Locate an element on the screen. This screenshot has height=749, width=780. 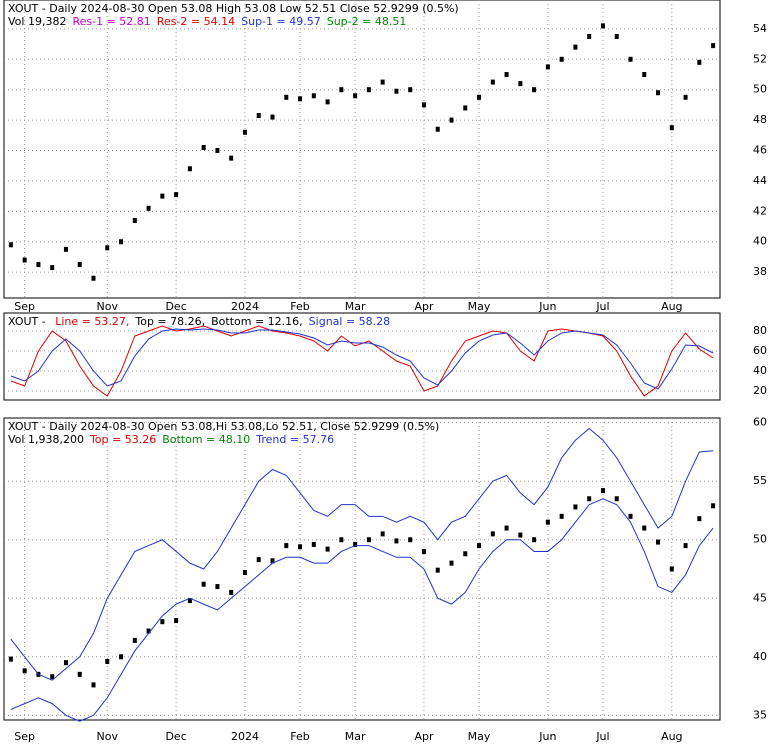
y-tick-label: 44 is located at coordinates (760, 180).